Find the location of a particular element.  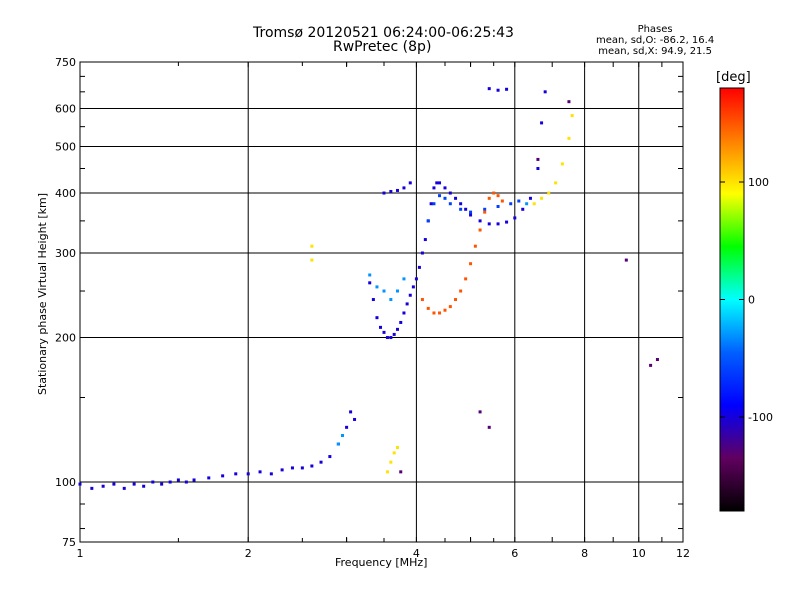

phases-o-mode: mean, sd,O: -86.2, 16.4 is located at coordinates (655, 40).